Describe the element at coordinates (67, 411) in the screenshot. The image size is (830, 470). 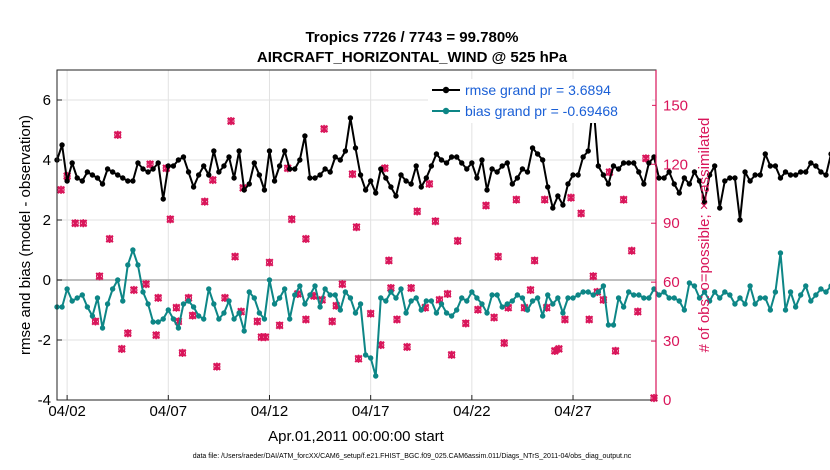
I see `x-tick-label: 04/02` at that location.